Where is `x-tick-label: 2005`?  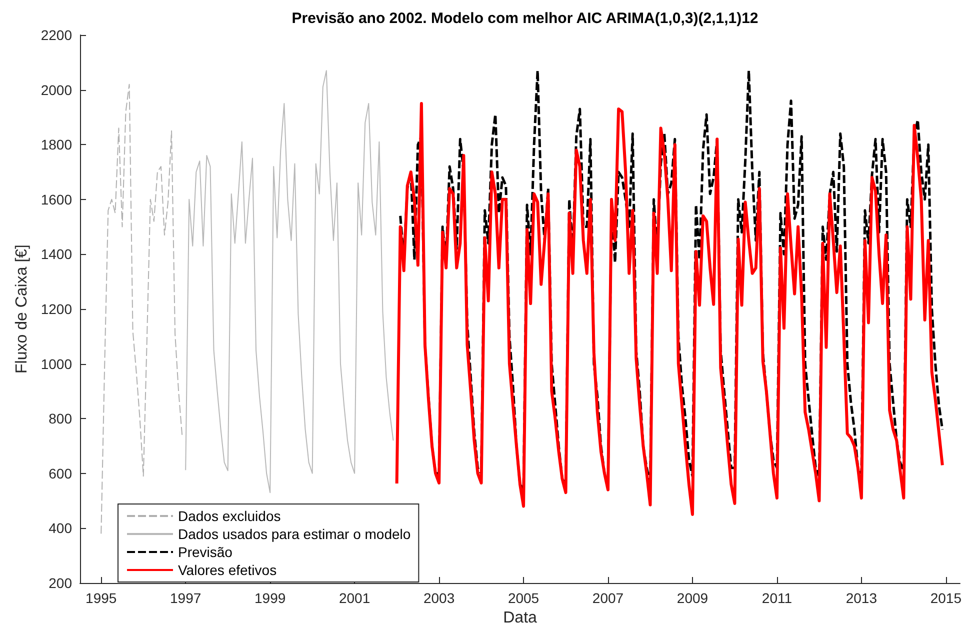
x-tick-label: 2005 is located at coordinates (524, 598).